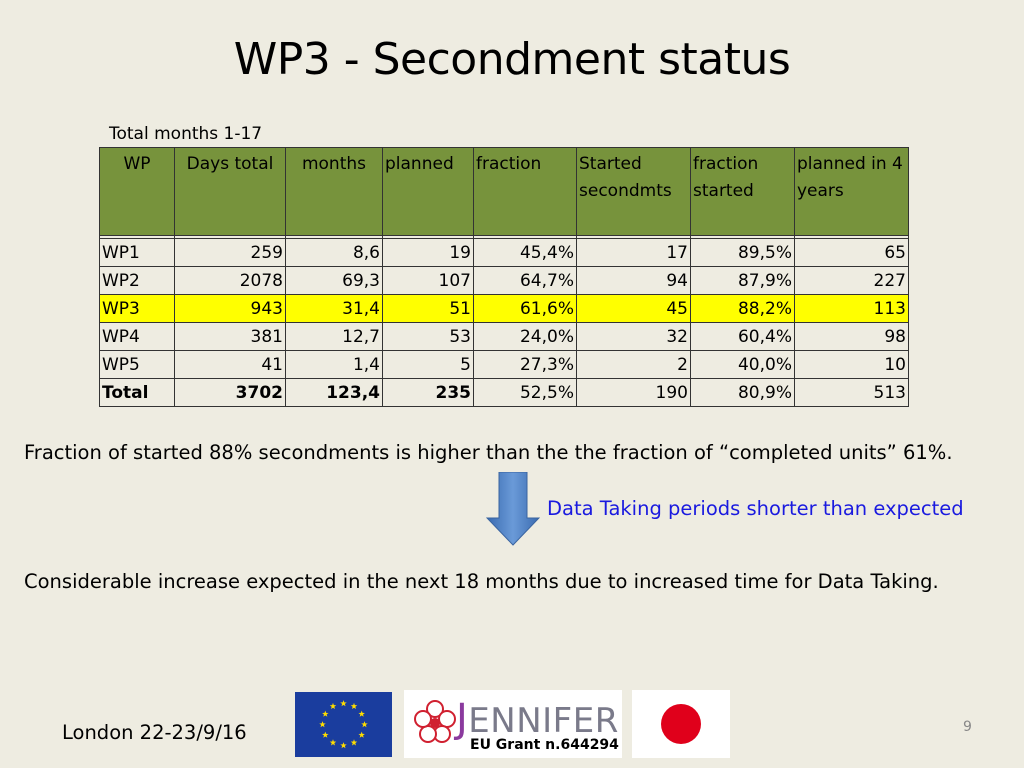 The image size is (1024, 768). Describe the element at coordinates (525, 392) in the screenshot. I see `cell-fraction: 52,5%` at that location.